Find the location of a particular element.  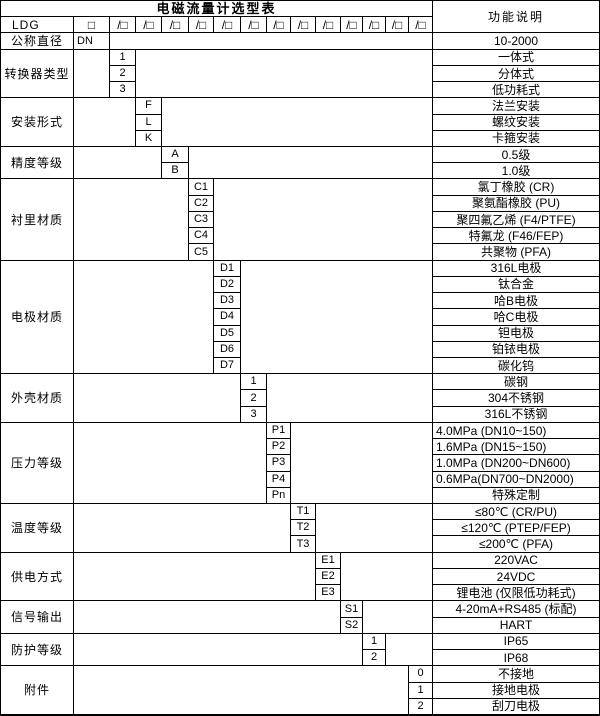

code-cell: P4 is located at coordinates (279, 479).